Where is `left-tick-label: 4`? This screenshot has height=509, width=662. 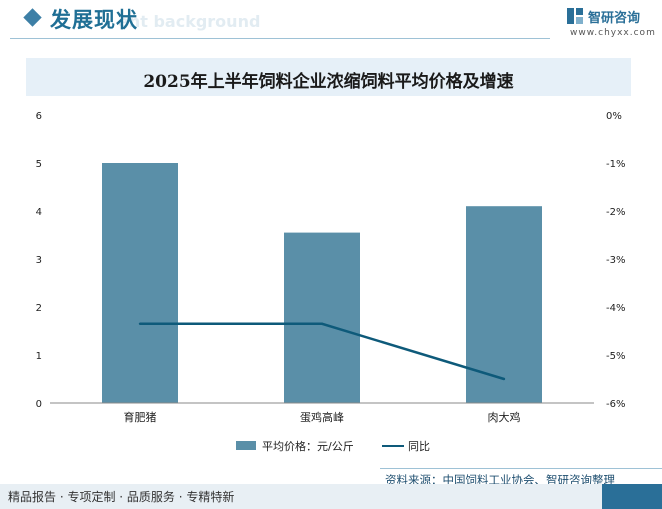
left-tick-label: 4 is located at coordinates (39, 212).